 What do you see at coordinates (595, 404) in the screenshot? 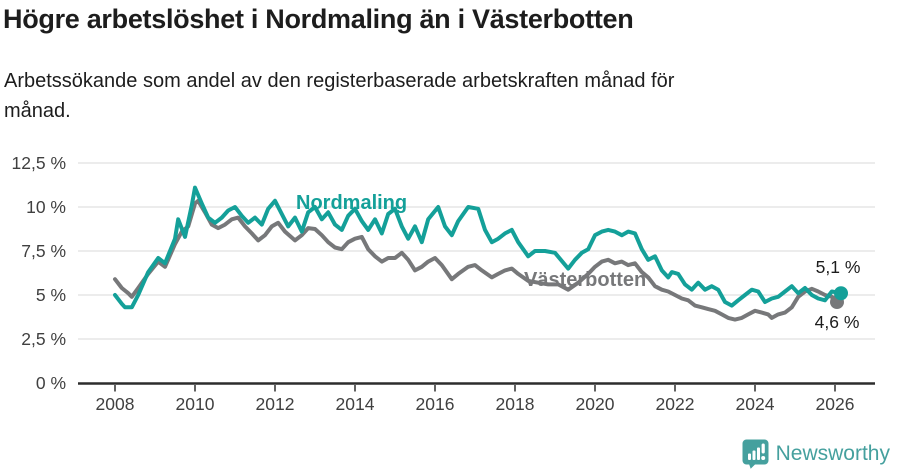
I see `x-tick-label: 2020` at bounding box center [595, 404].